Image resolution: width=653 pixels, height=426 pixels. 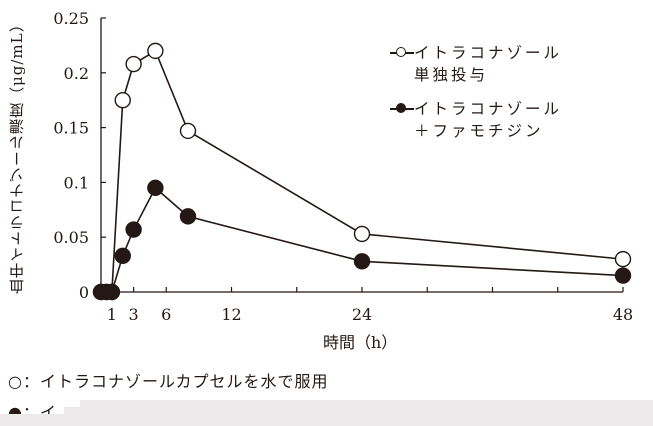 What do you see at coordinates (17, 155) in the screenshot?
I see `y-axis-label: 血中イトラコナゾール濃度（μg/mL）` at bounding box center [17, 155].